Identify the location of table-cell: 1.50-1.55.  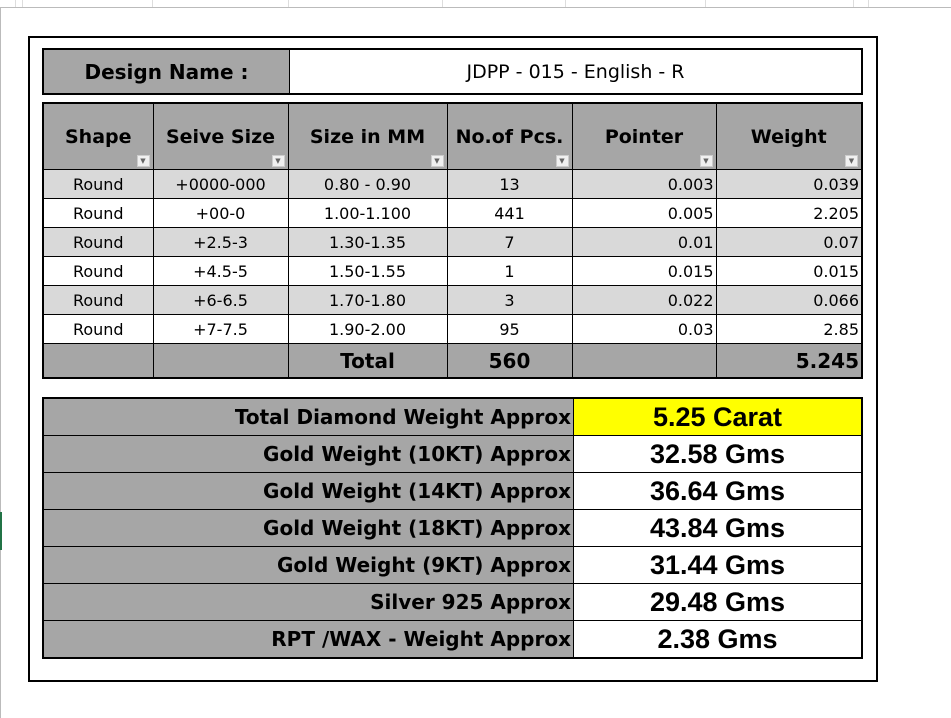
(367, 271).